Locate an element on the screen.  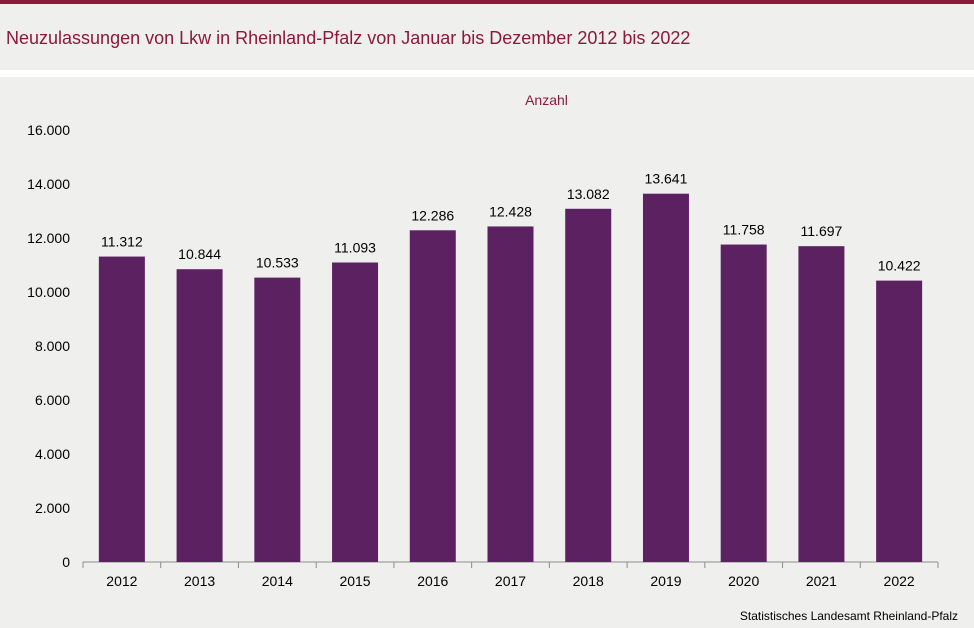
x-tick-label: 2015 is located at coordinates (354, 581).